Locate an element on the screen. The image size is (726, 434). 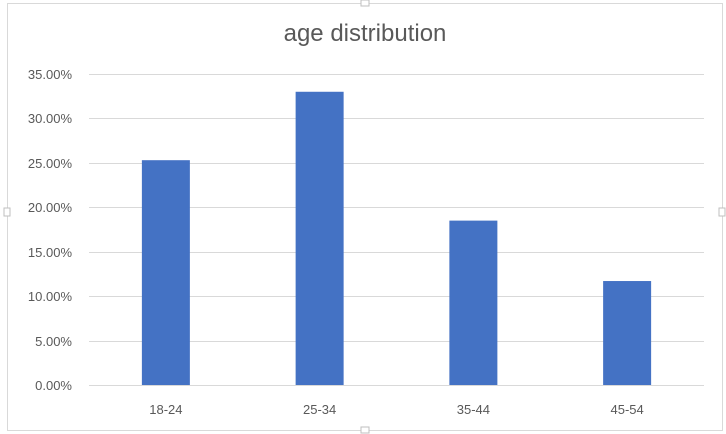
y-tick-label: 35.00% is located at coordinates (50, 74).